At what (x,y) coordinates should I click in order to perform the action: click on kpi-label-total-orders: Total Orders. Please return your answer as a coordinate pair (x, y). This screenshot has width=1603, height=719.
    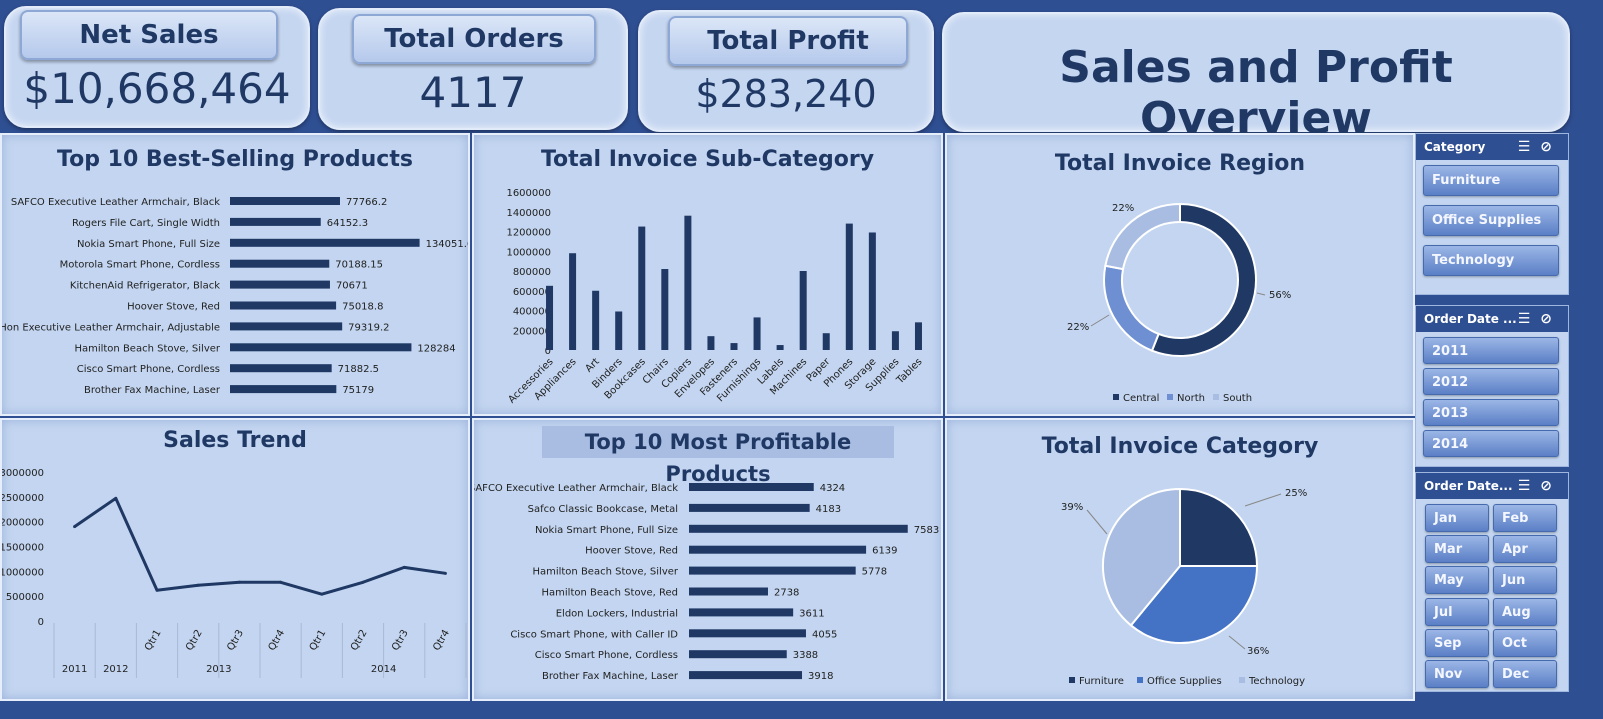
    Looking at the image, I should click on (474, 39).